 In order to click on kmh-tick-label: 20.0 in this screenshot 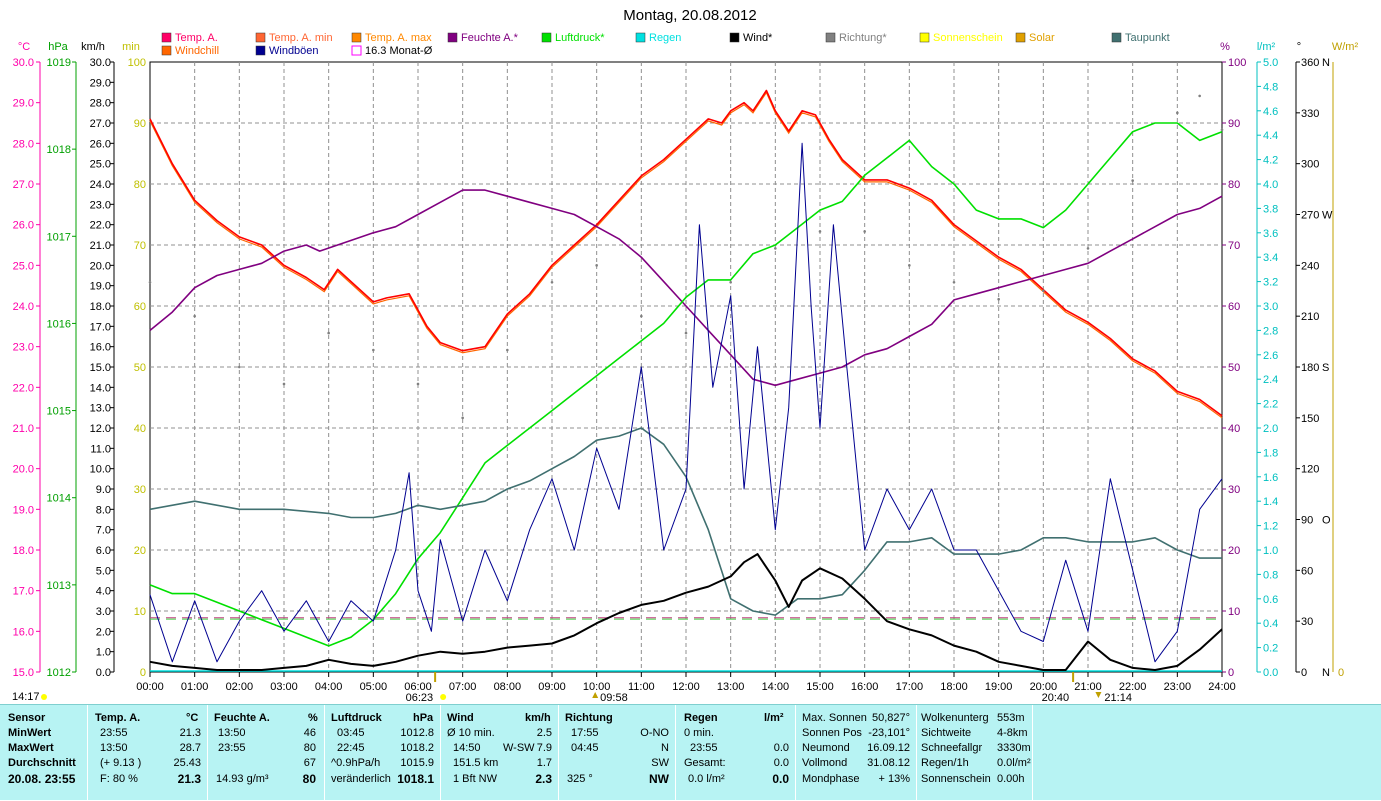, I will do `click(100, 266)`.